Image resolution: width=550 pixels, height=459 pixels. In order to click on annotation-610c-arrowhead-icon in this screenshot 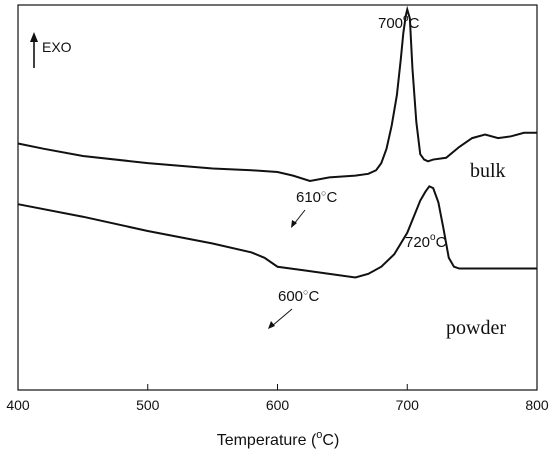, I will do `click(294, 224)`.